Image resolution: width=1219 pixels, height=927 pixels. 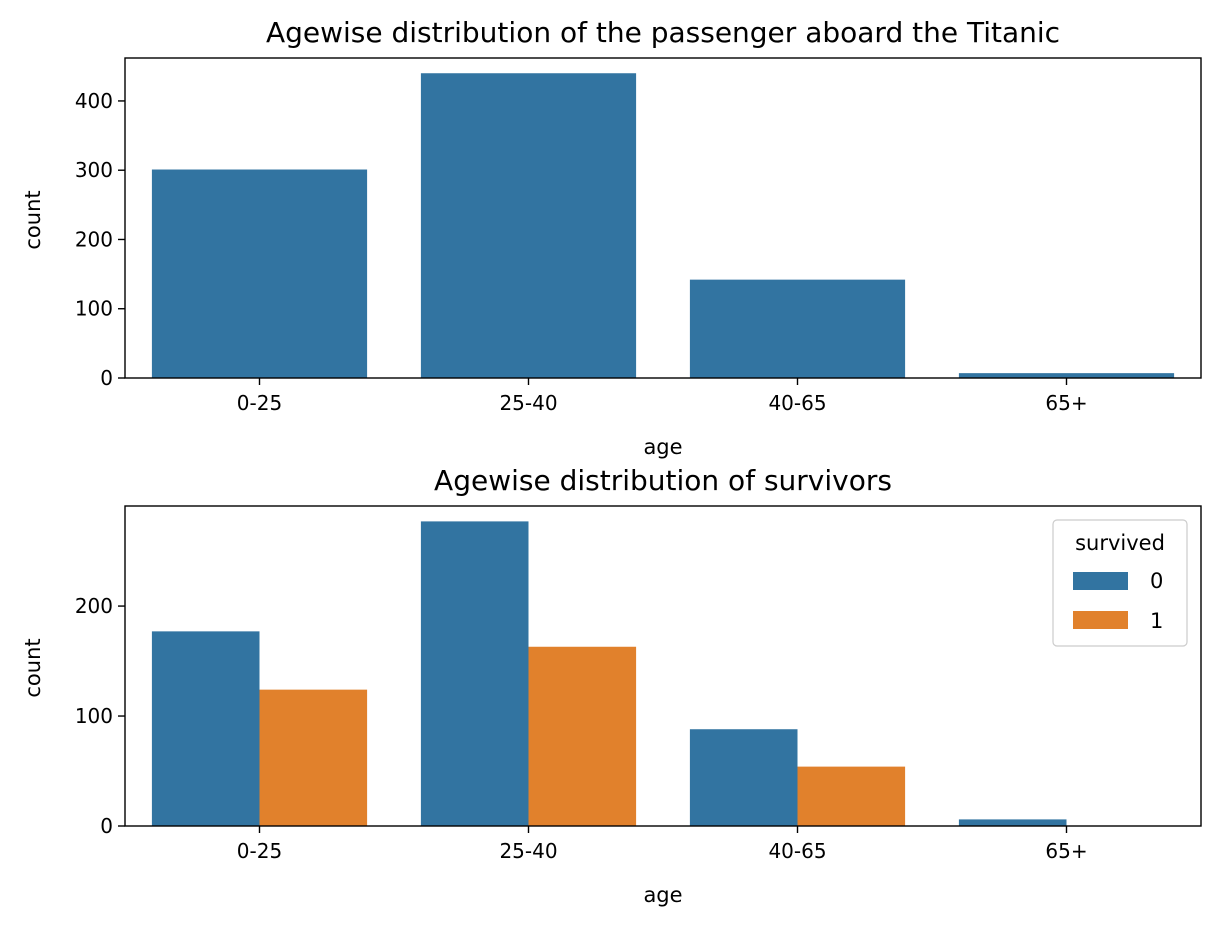 I want to click on legend-title: survived, so click(x=1120, y=543).